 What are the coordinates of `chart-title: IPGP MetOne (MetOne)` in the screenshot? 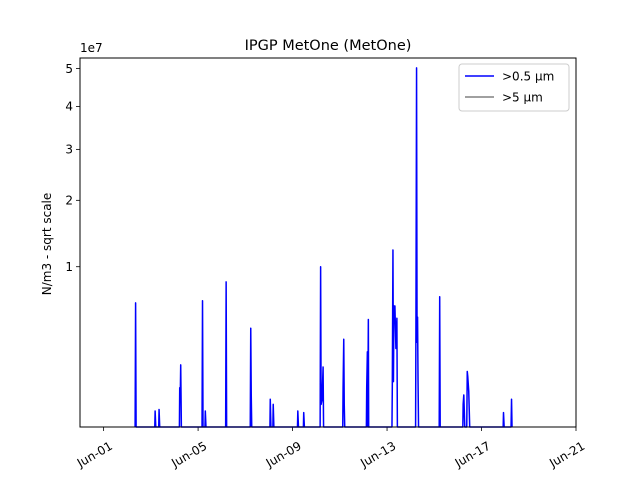 It's located at (328, 46).